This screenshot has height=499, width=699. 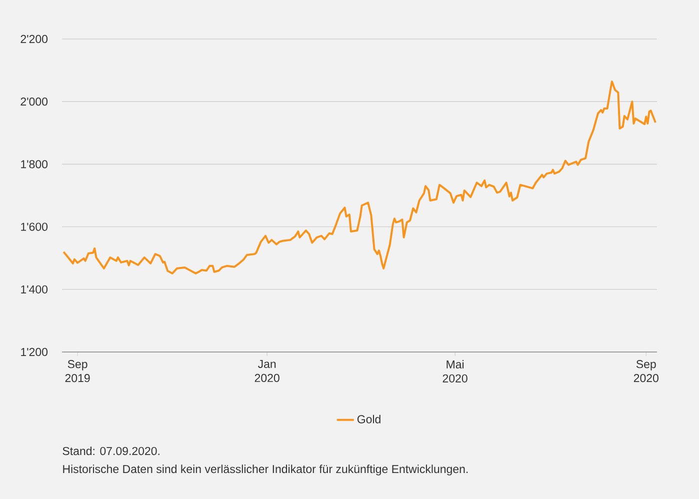 I want to click on y-tick-label: 1'400, so click(x=34, y=289).